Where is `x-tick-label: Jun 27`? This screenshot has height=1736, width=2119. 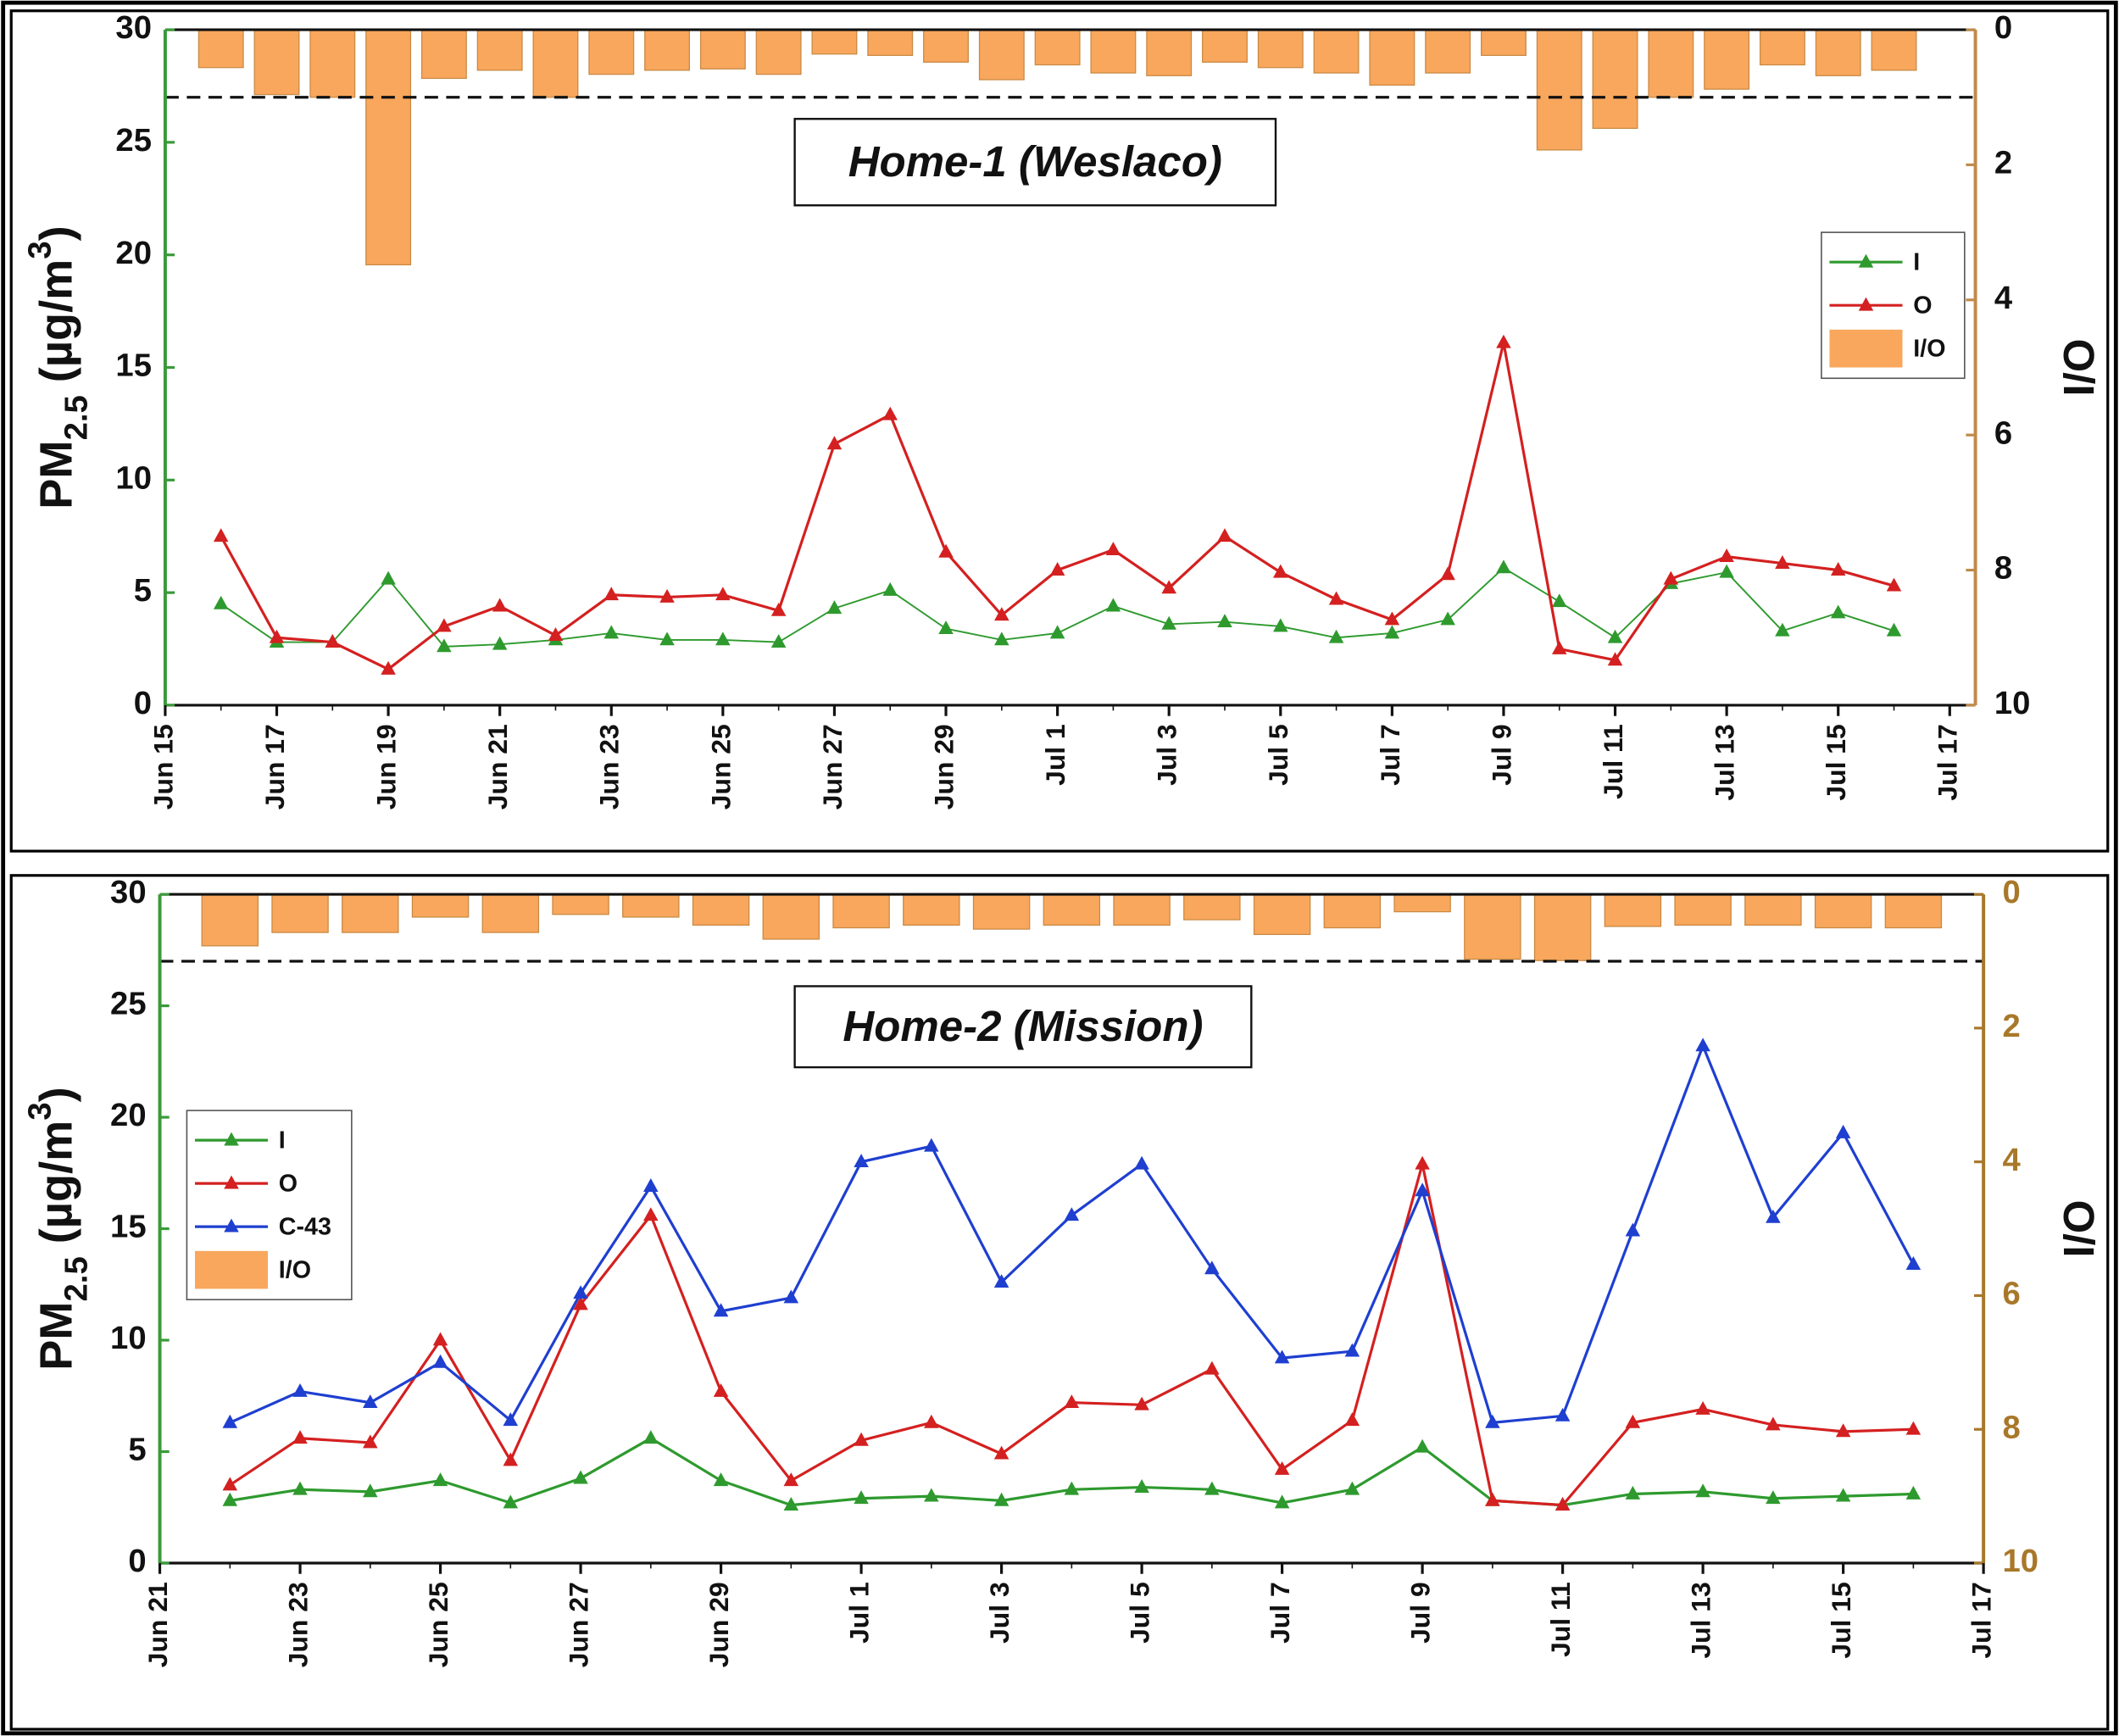 x-tick-label: Jun 27 is located at coordinates (833, 767).